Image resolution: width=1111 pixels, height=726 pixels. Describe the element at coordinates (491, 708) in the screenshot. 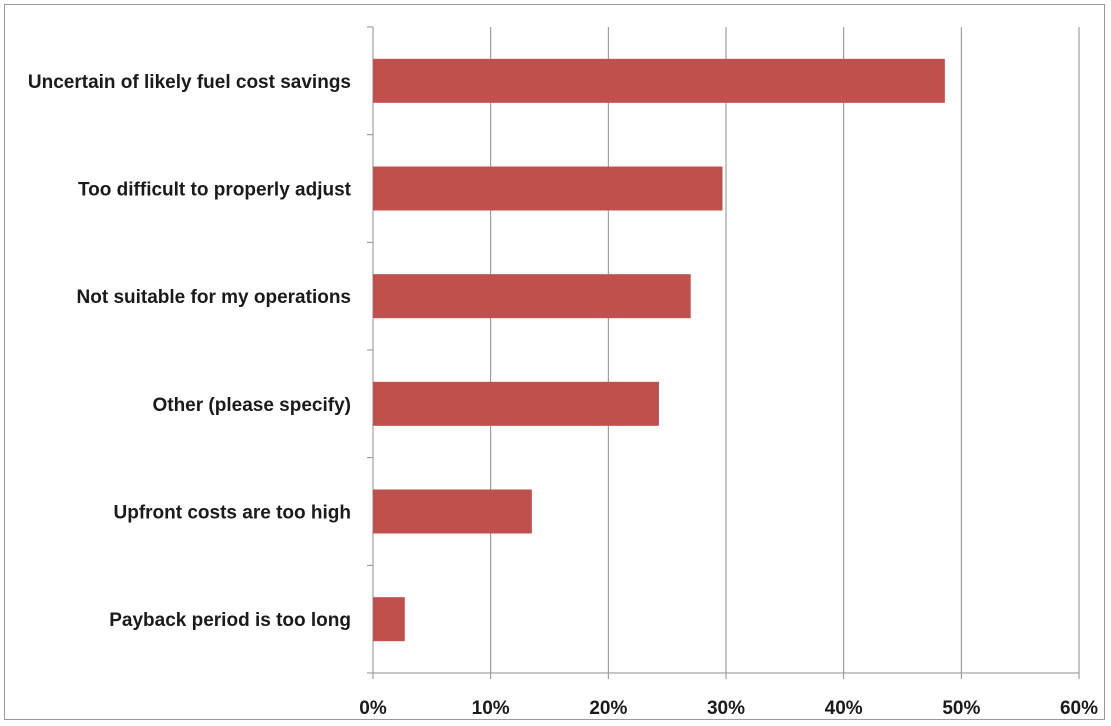

I see `x-tick-label: 10%` at that location.